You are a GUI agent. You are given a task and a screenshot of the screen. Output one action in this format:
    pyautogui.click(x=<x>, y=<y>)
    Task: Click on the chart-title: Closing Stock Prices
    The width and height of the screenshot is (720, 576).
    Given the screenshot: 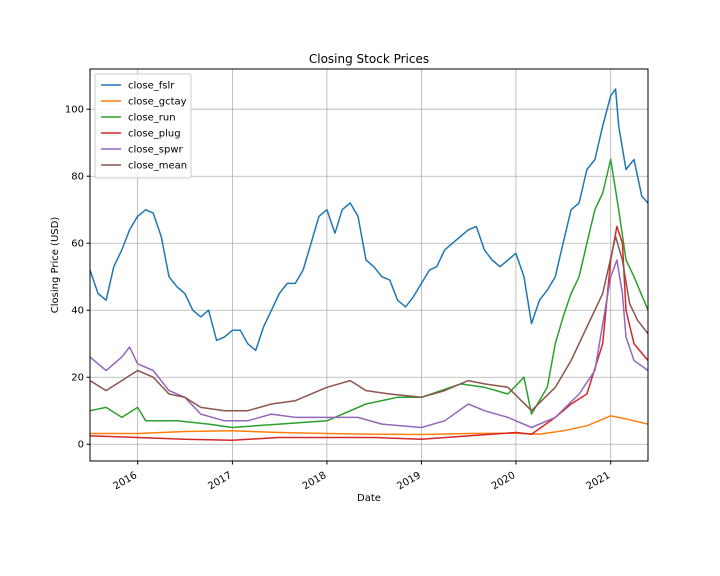 What is the action you would take?
    pyautogui.click(x=369, y=59)
    